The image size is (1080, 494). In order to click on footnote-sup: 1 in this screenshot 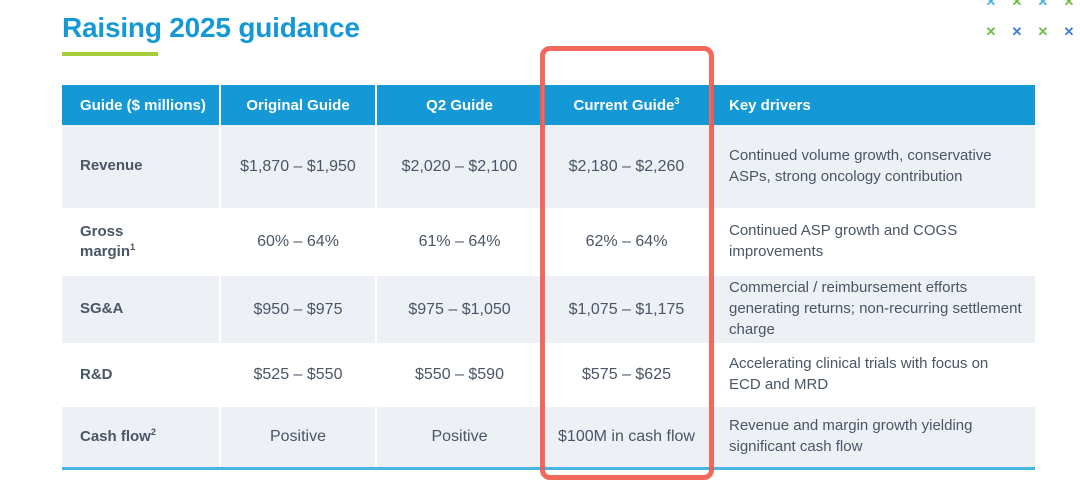, I will do `click(133, 247)`.